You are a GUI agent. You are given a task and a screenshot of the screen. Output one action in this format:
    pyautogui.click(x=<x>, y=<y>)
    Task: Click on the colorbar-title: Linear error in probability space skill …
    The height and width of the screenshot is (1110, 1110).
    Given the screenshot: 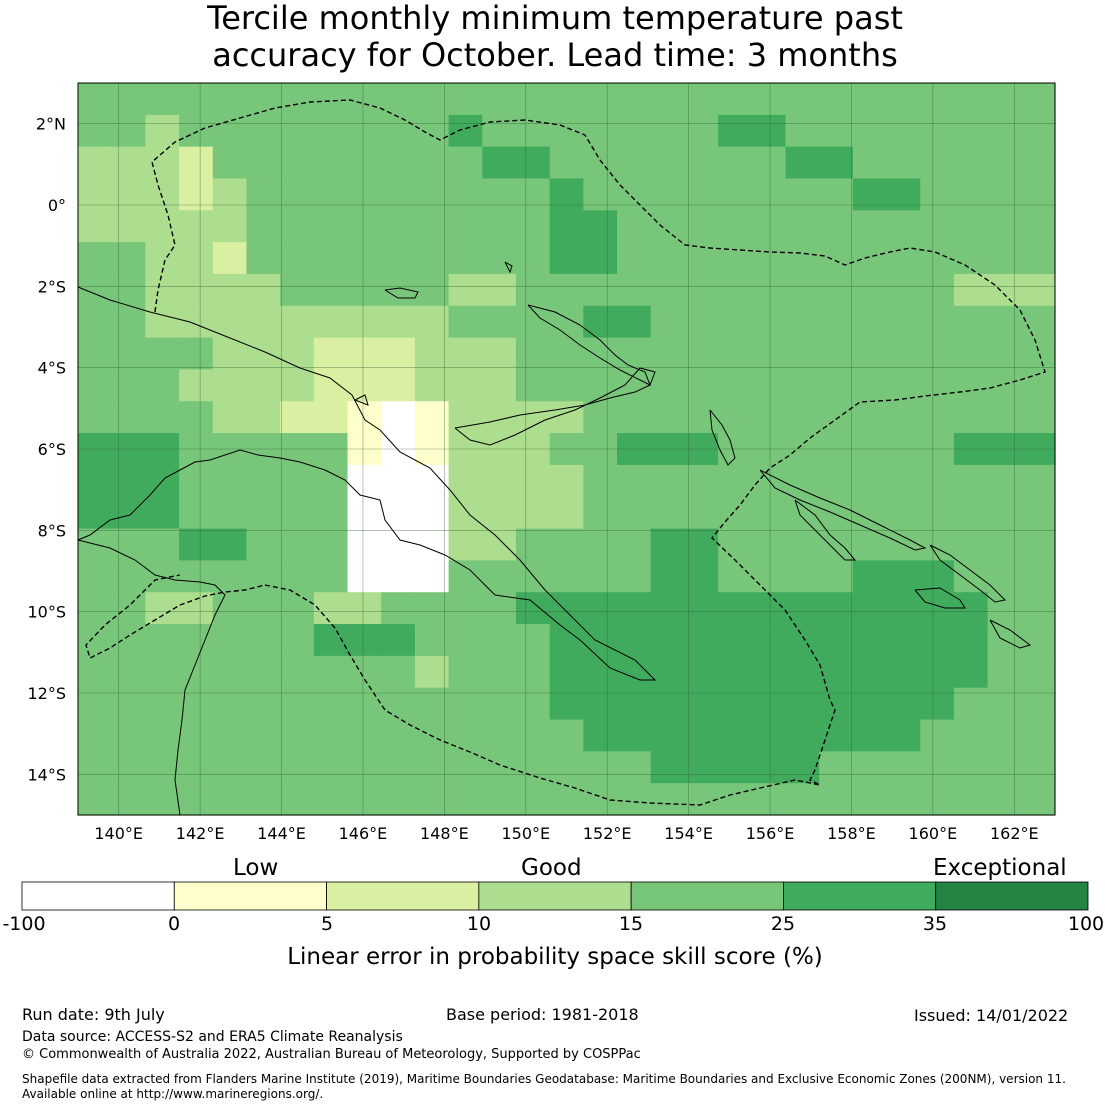 What is the action you would take?
    pyautogui.click(x=555, y=957)
    